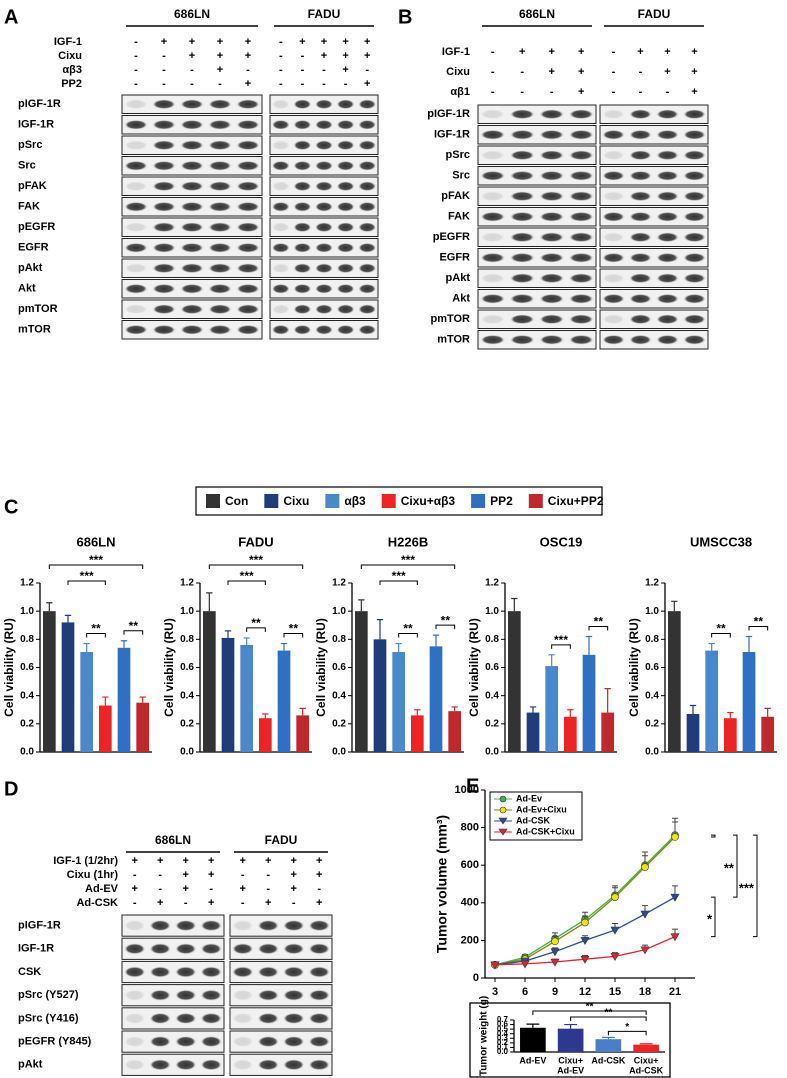  What do you see at coordinates (470, 940) in the screenshot?
I see `y-tick-label: 200` at bounding box center [470, 940].